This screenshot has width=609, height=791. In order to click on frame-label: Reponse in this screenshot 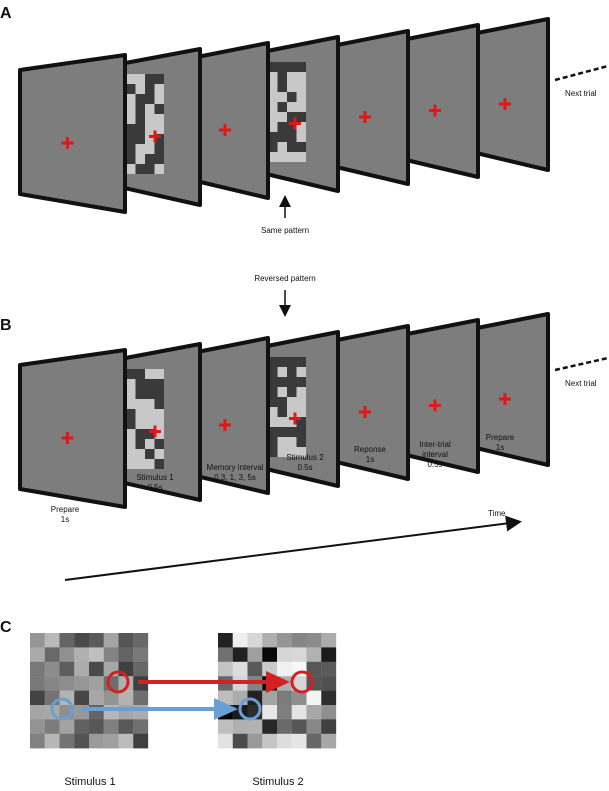, I will do `click(370, 449)`.